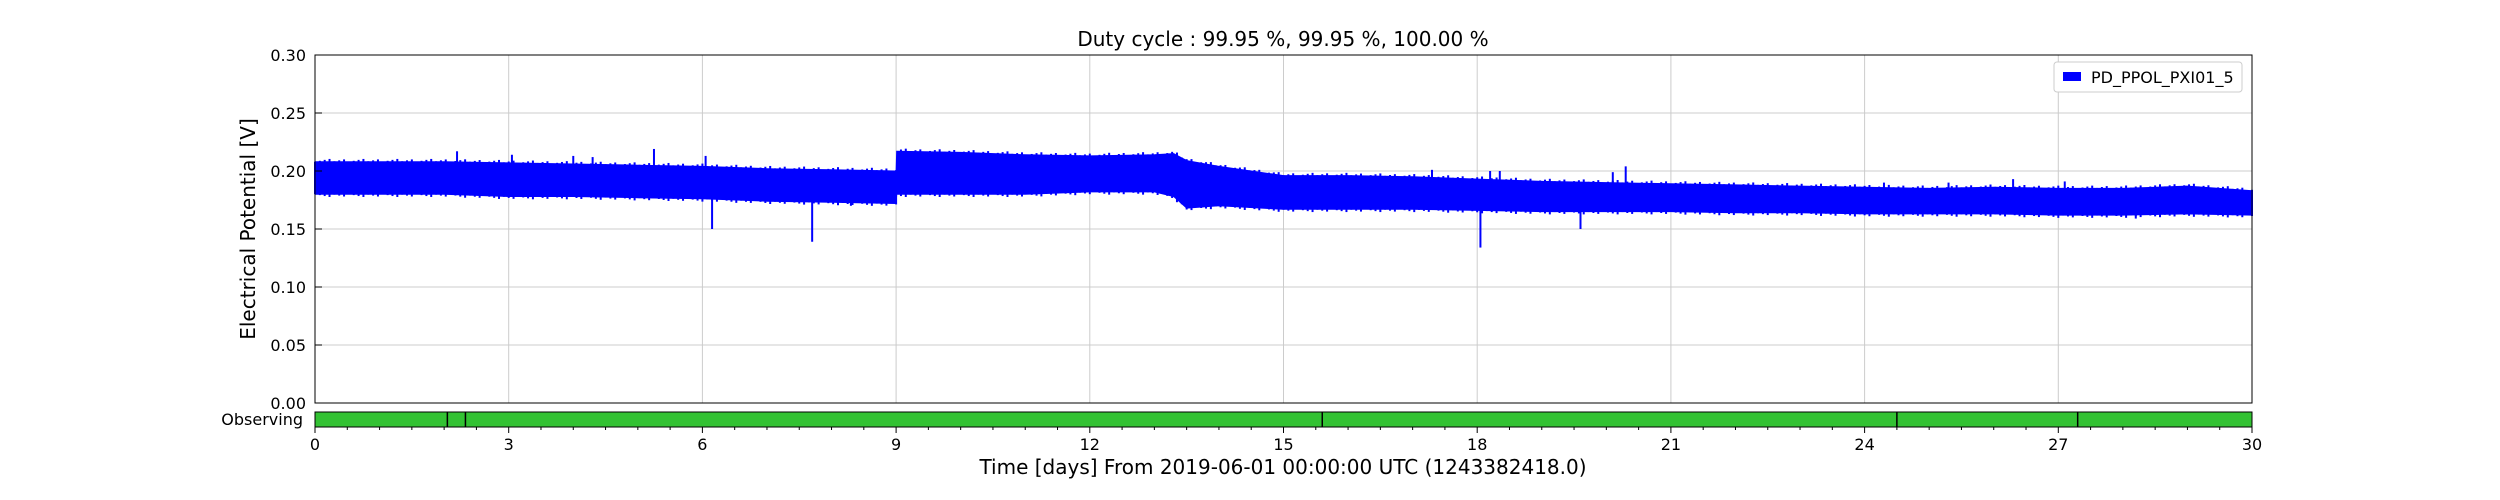 The height and width of the screenshot is (500, 2500). What do you see at coordinates (315, 444) in the screenshot?
I see `x-tick-label: 0` at bounding box center [315, 444].